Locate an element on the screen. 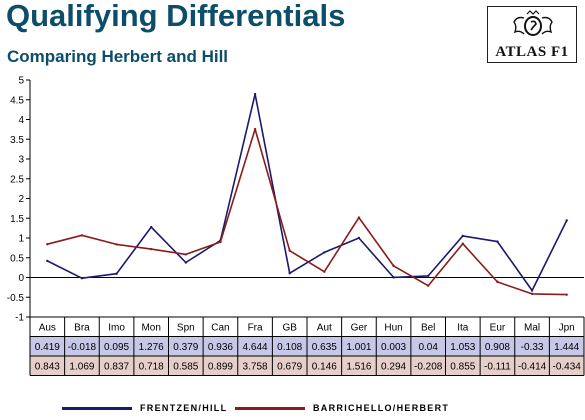 The width and height of the screenshot is (585, 420). data-label-series-1: 0.04 is located at coordinates (428, 347).